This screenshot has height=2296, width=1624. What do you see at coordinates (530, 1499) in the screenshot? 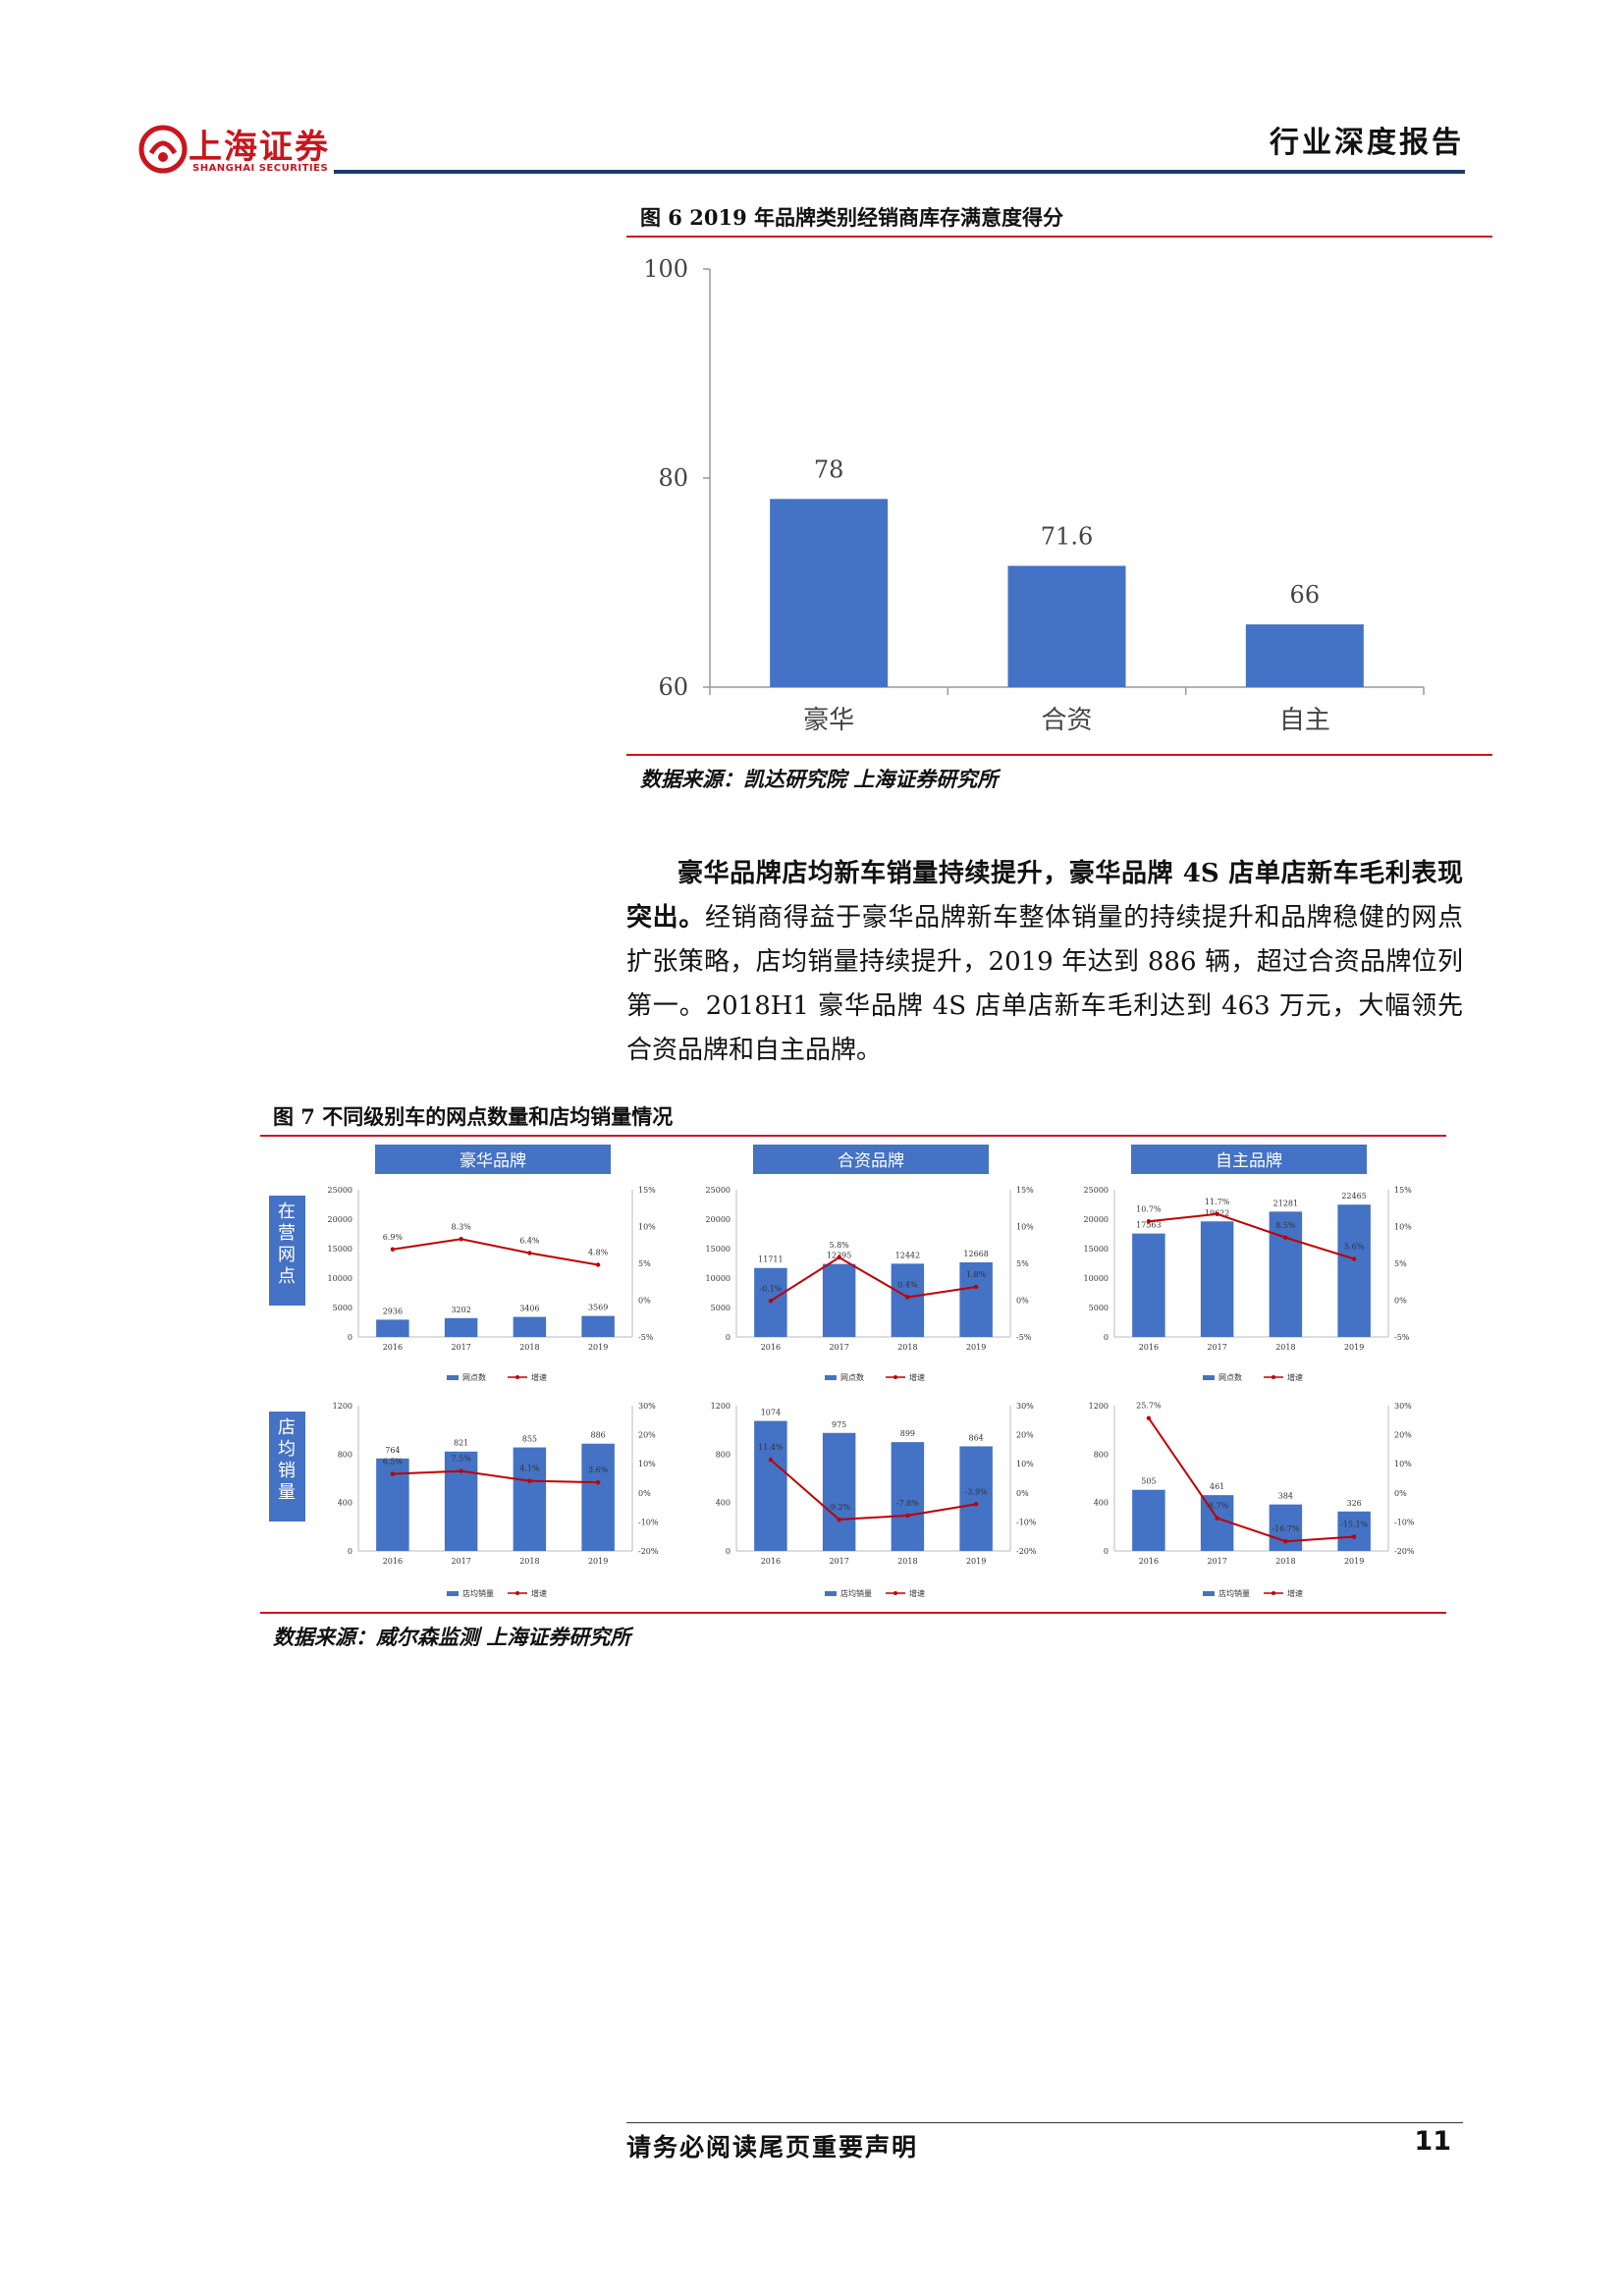
I see `bar-2018` at bounding box center [530, 1499].